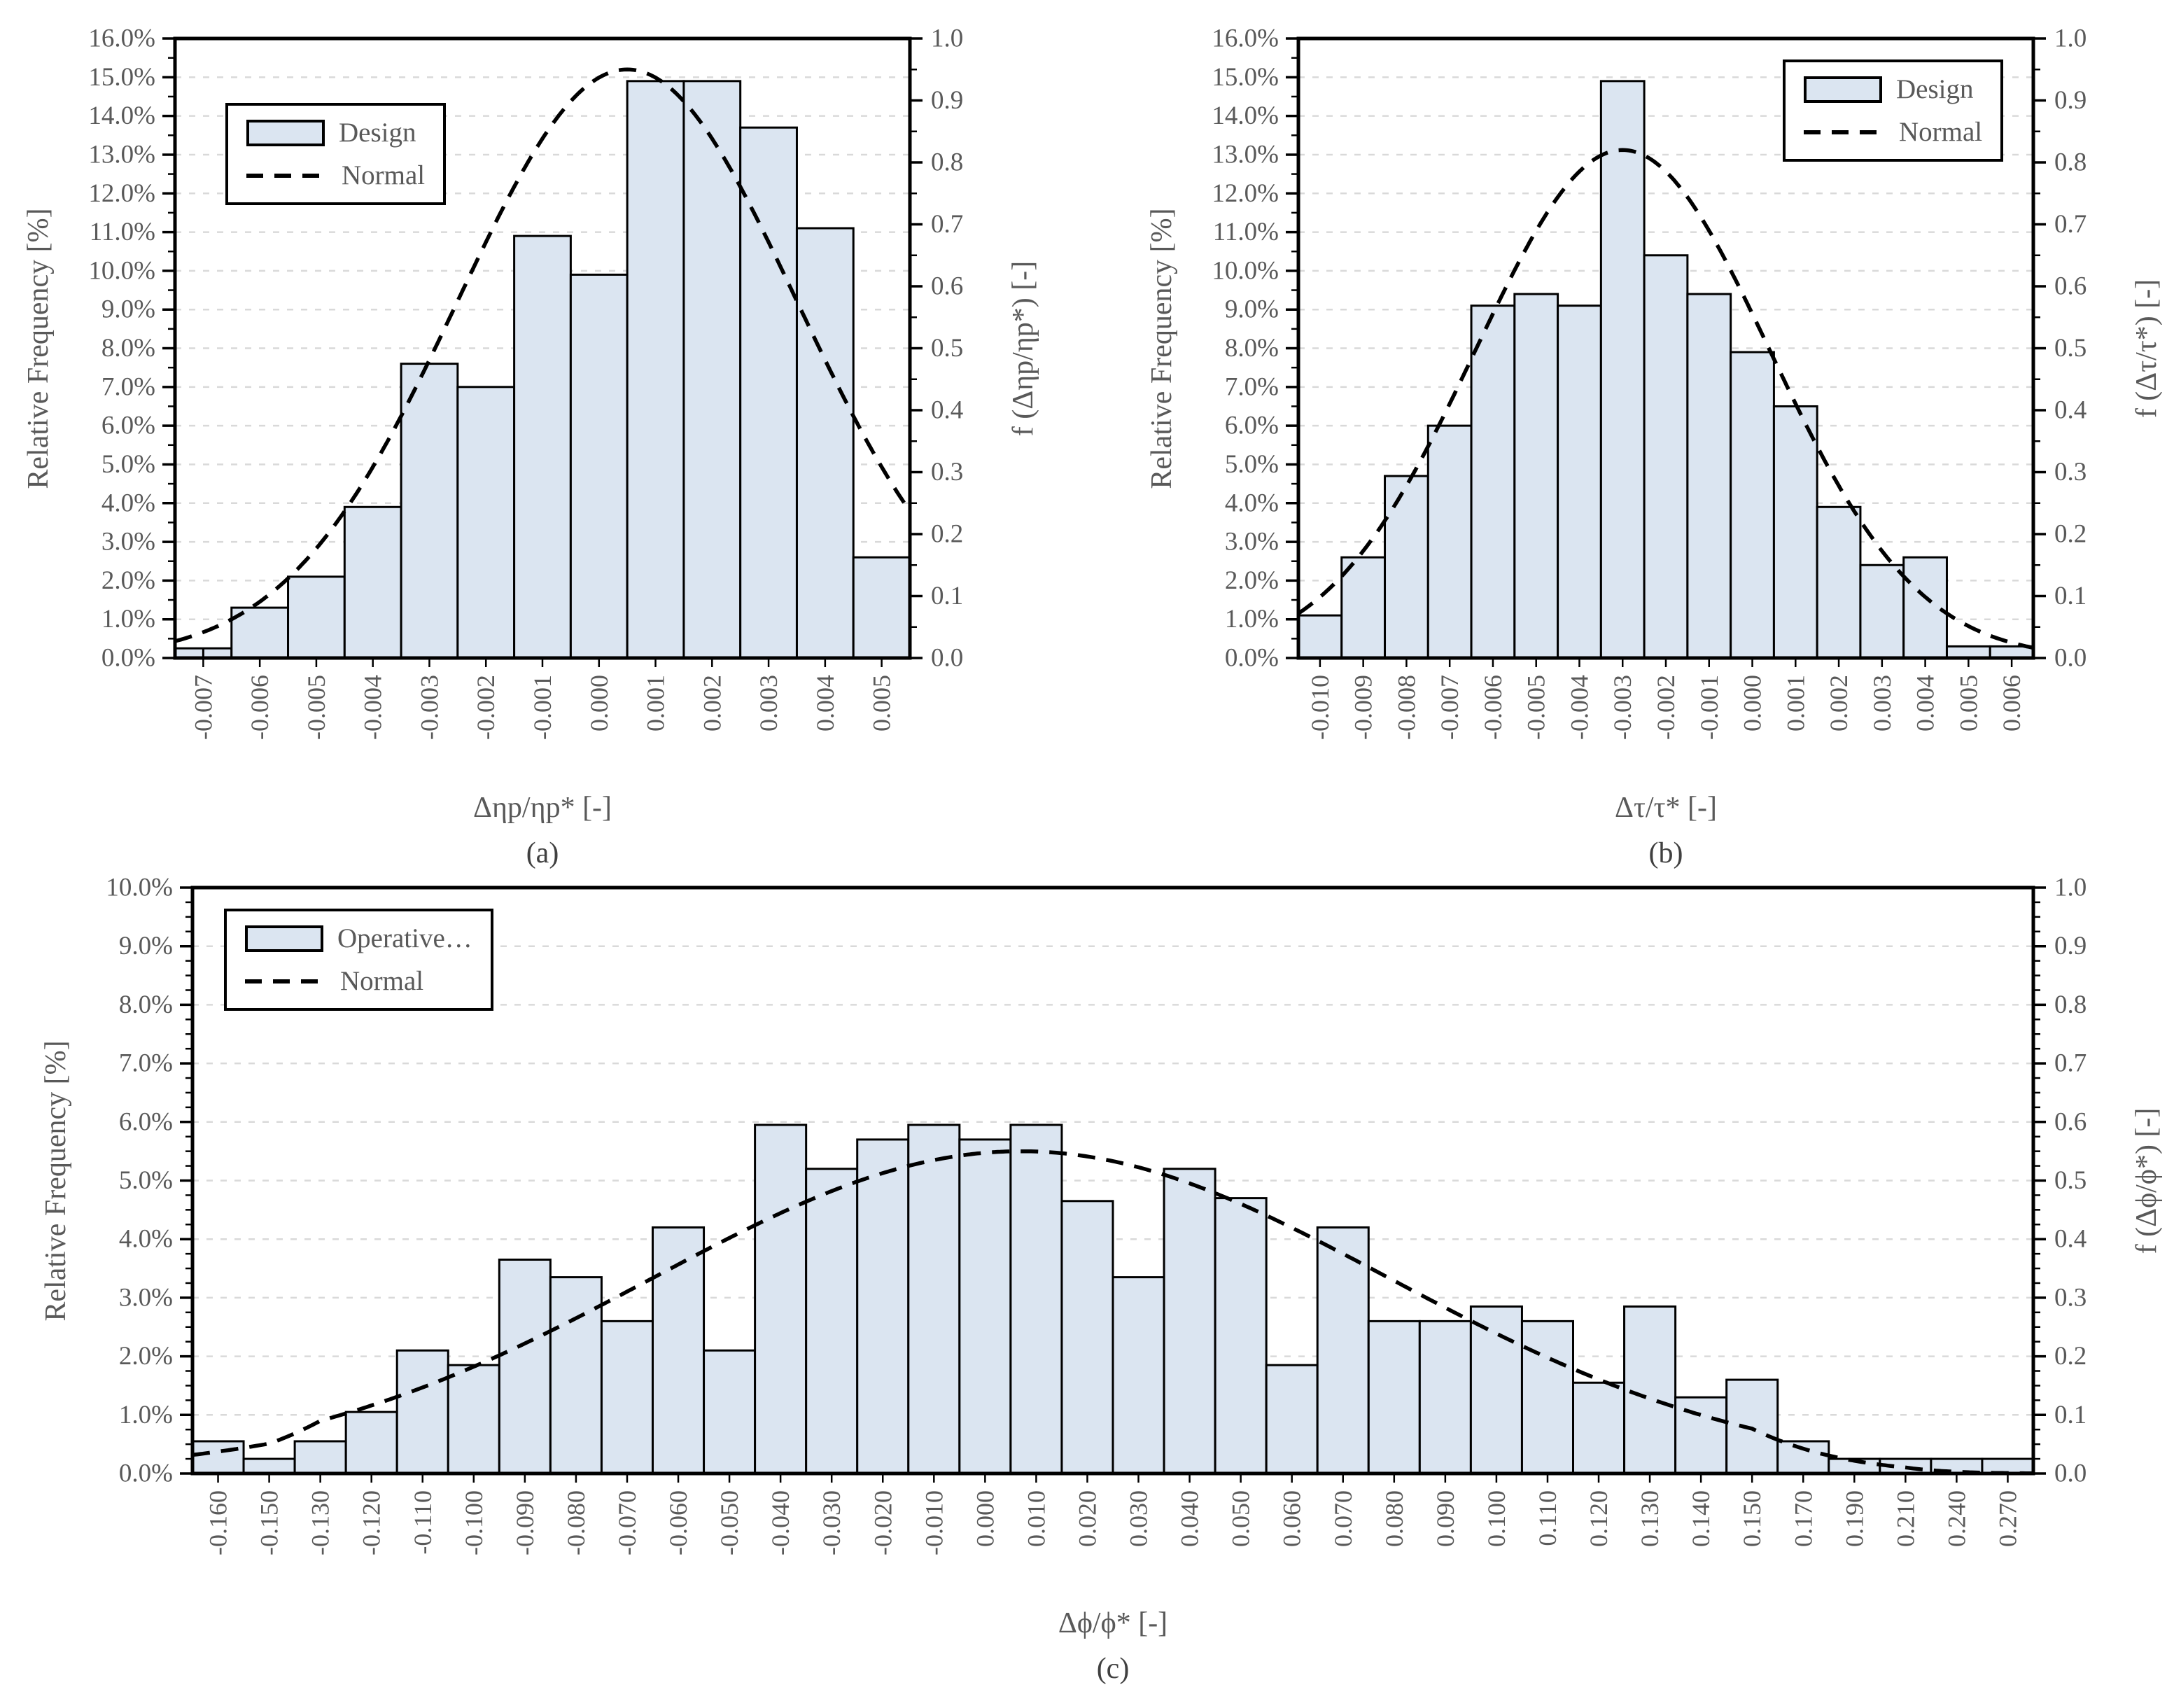 The image size is (2167, 1708). What do you see at coordinates (474, 1522) in the screenshot?
I see `svg-text: -0.100` at bounding box center [474, 1522].